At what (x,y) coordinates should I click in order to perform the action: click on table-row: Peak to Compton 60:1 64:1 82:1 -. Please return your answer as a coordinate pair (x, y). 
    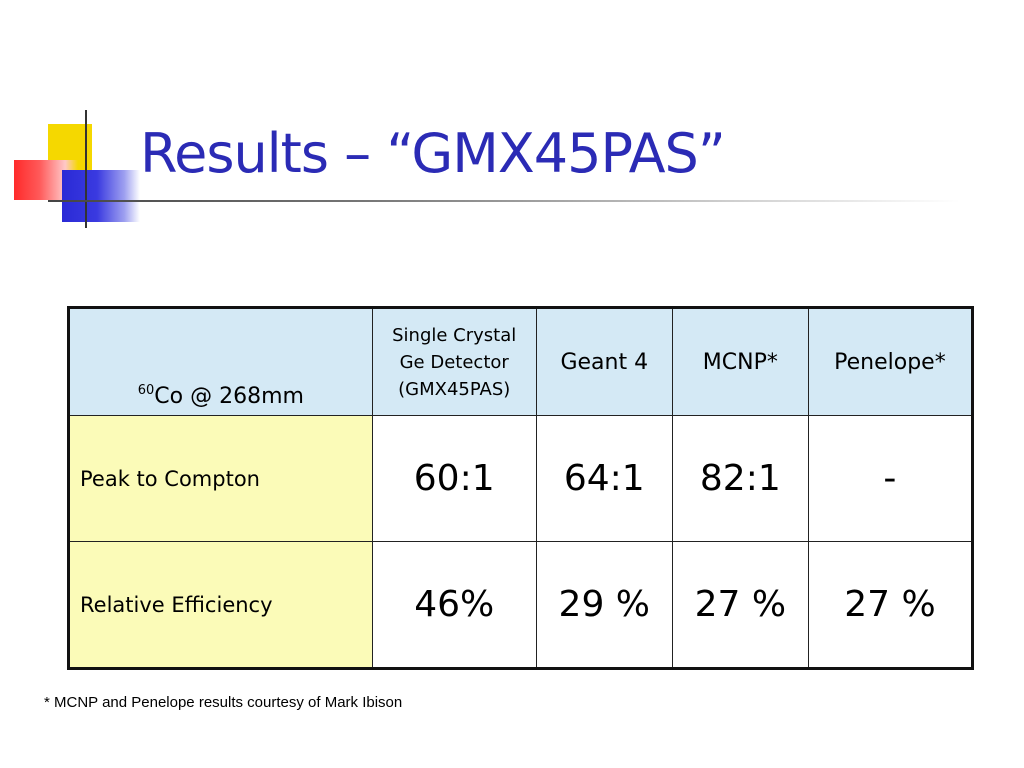
    Looking at the image, I should click on (521, 478).